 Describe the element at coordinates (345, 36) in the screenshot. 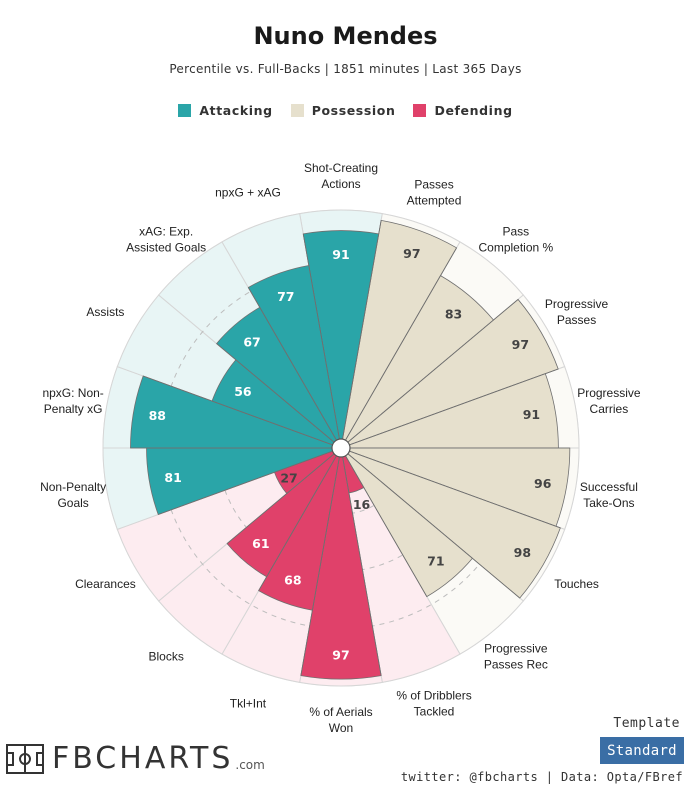

I see `chart-title: Nuno Mendes` at that location.